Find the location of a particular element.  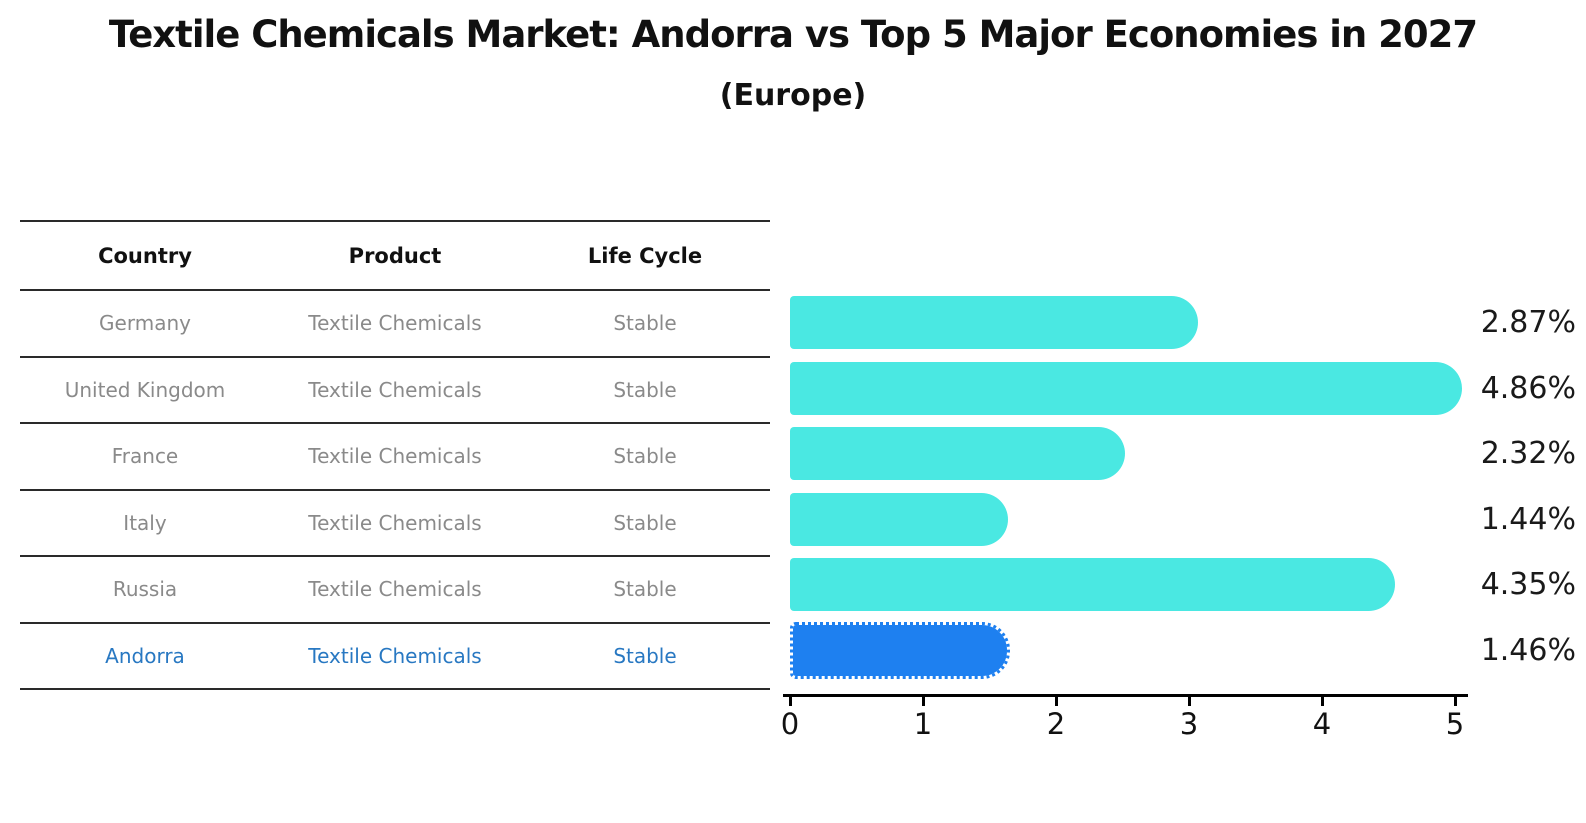

cell-country: France is located at coordinates (145, 456).